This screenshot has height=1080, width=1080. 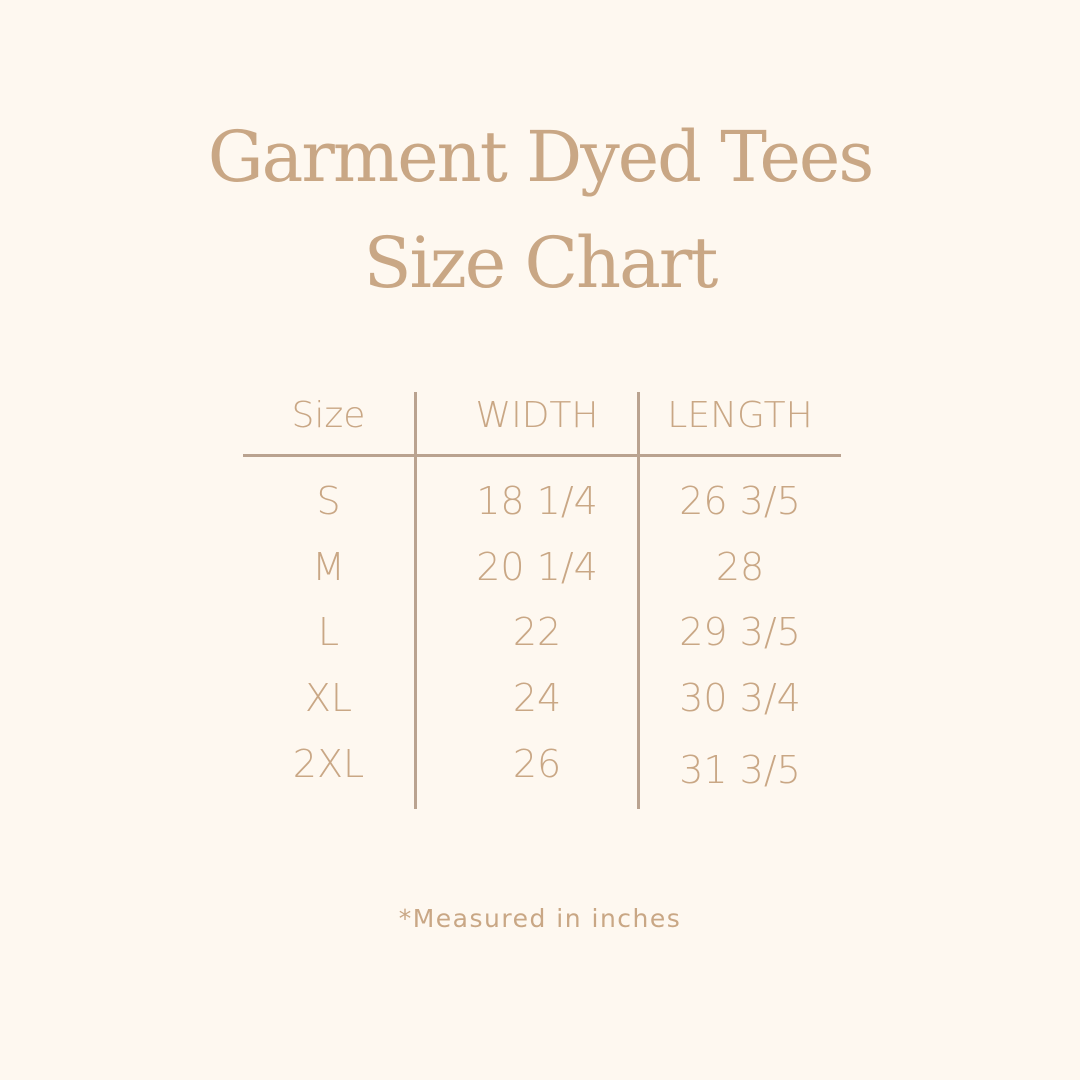 I want to click on length-cell: 26 3/5, so click(x=740, y=501).